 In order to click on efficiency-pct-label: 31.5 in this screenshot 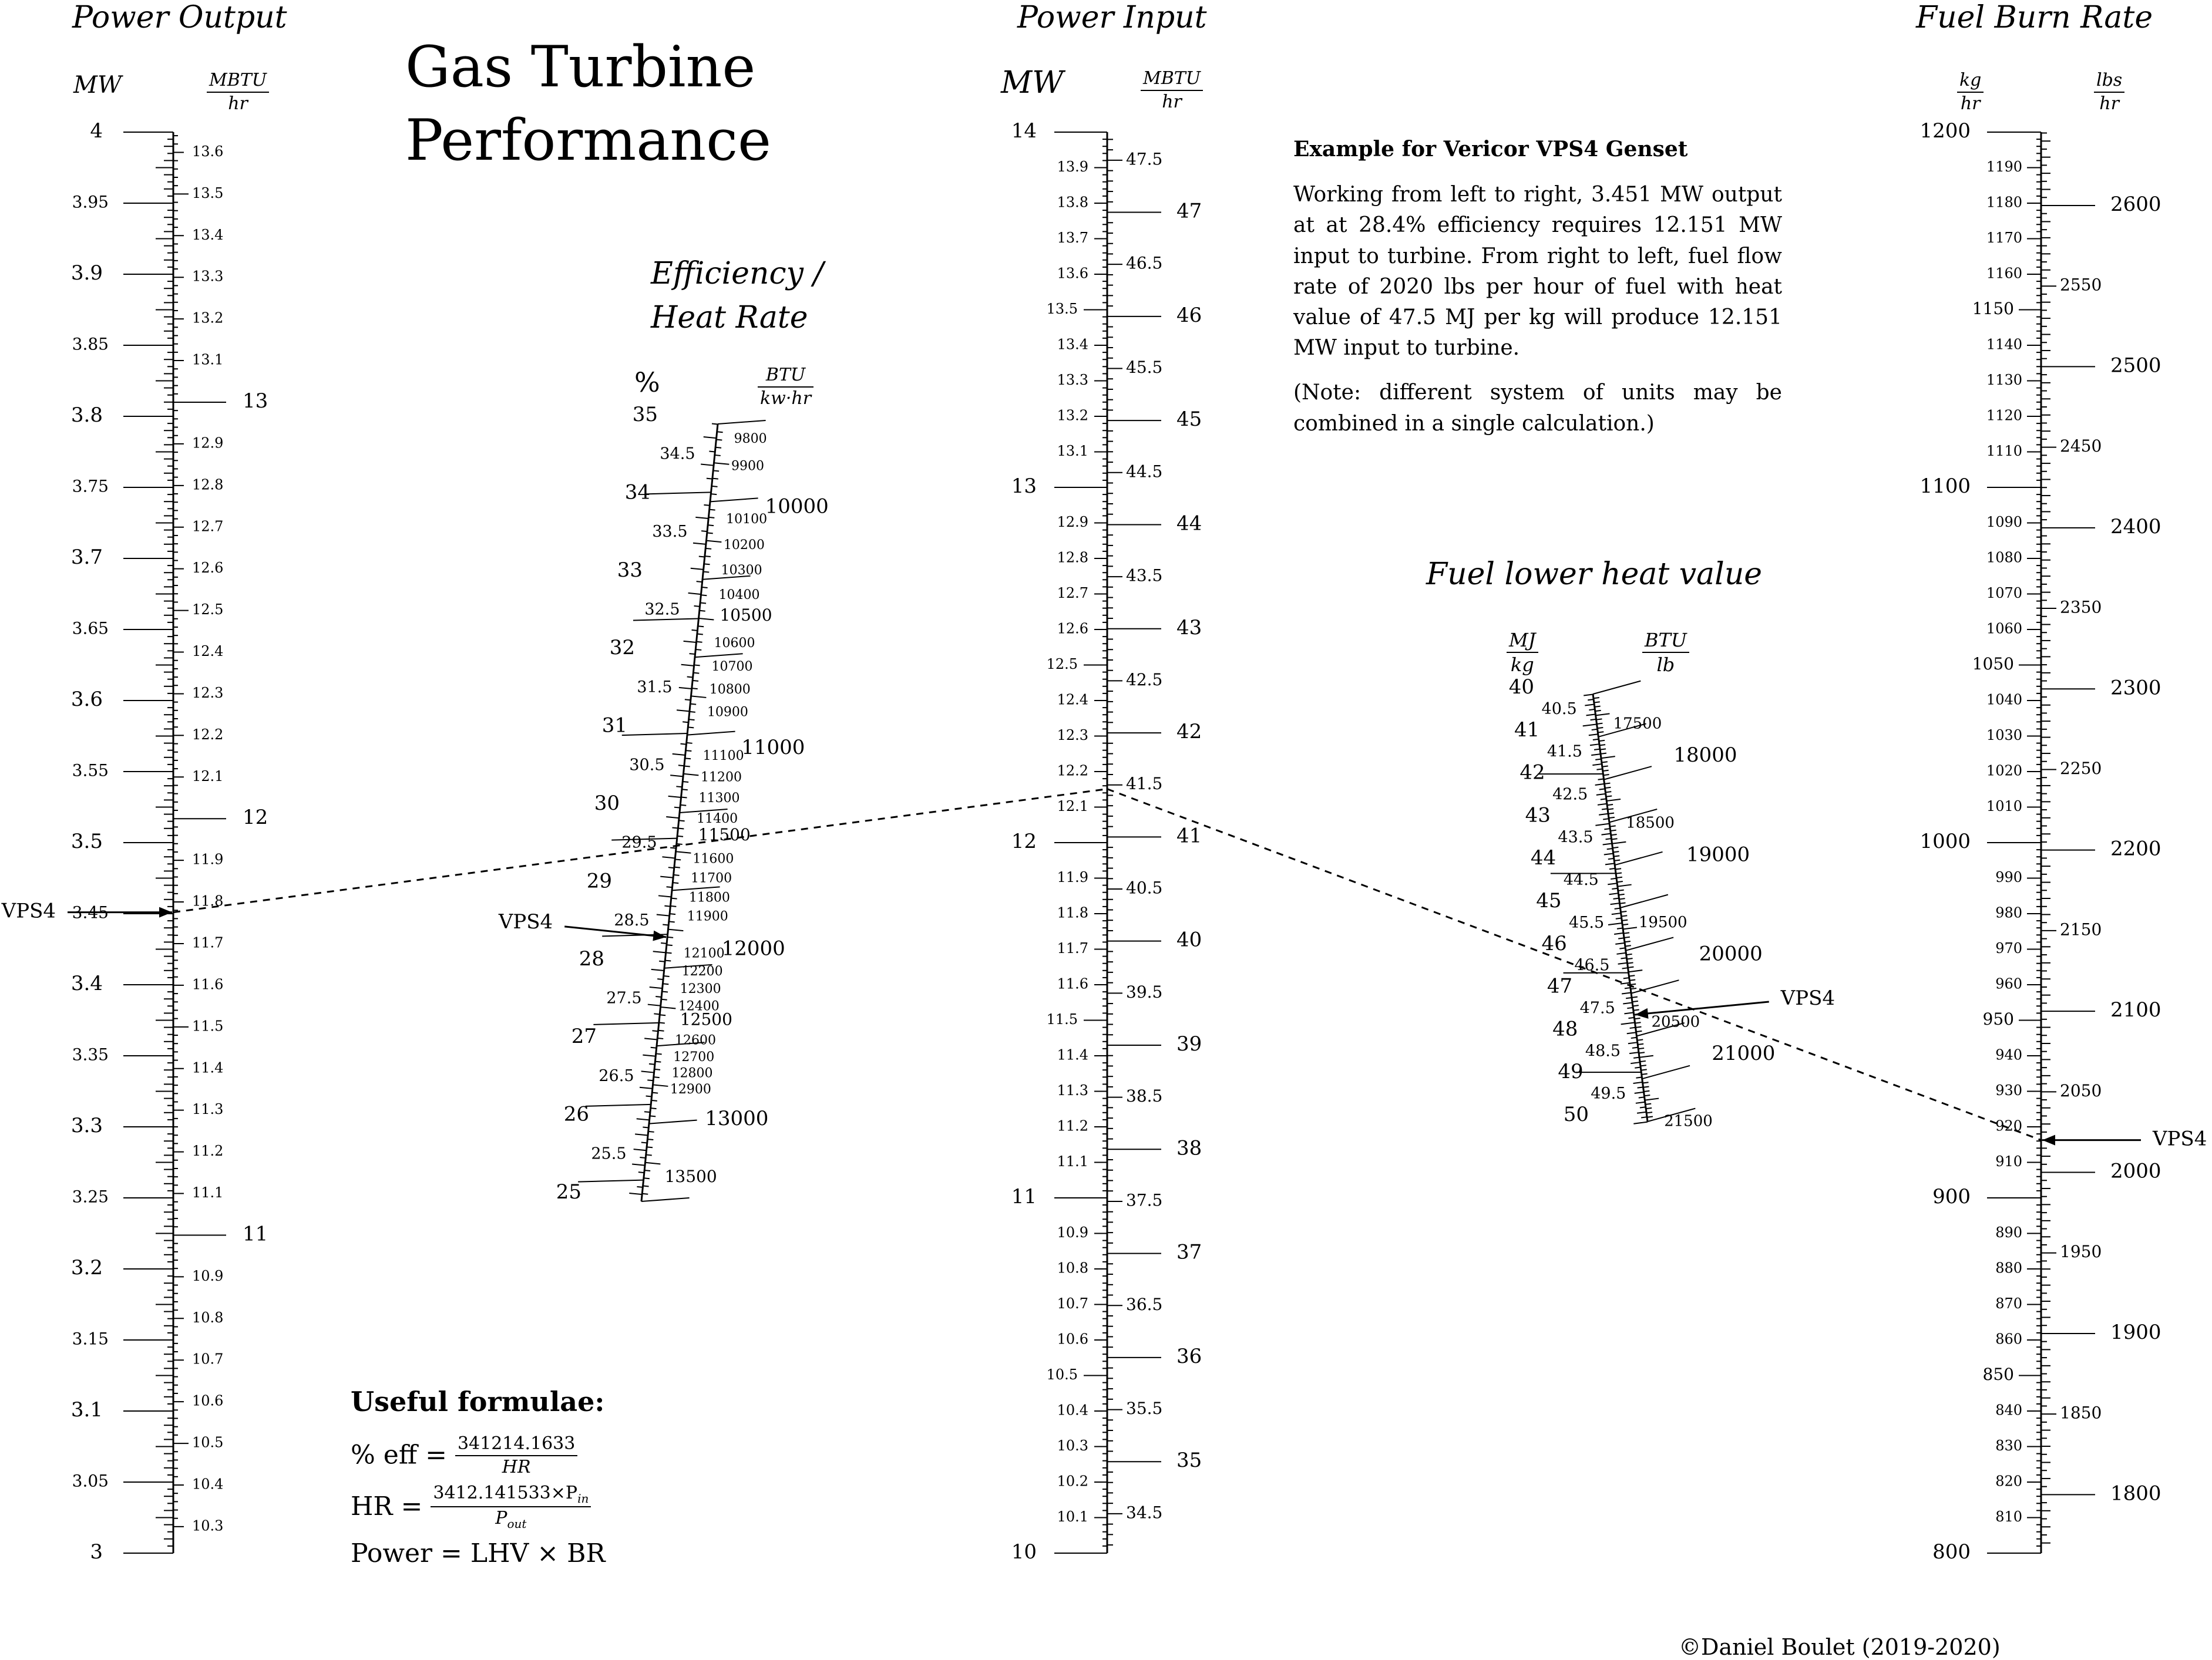, I will do `click(654, 687)`.